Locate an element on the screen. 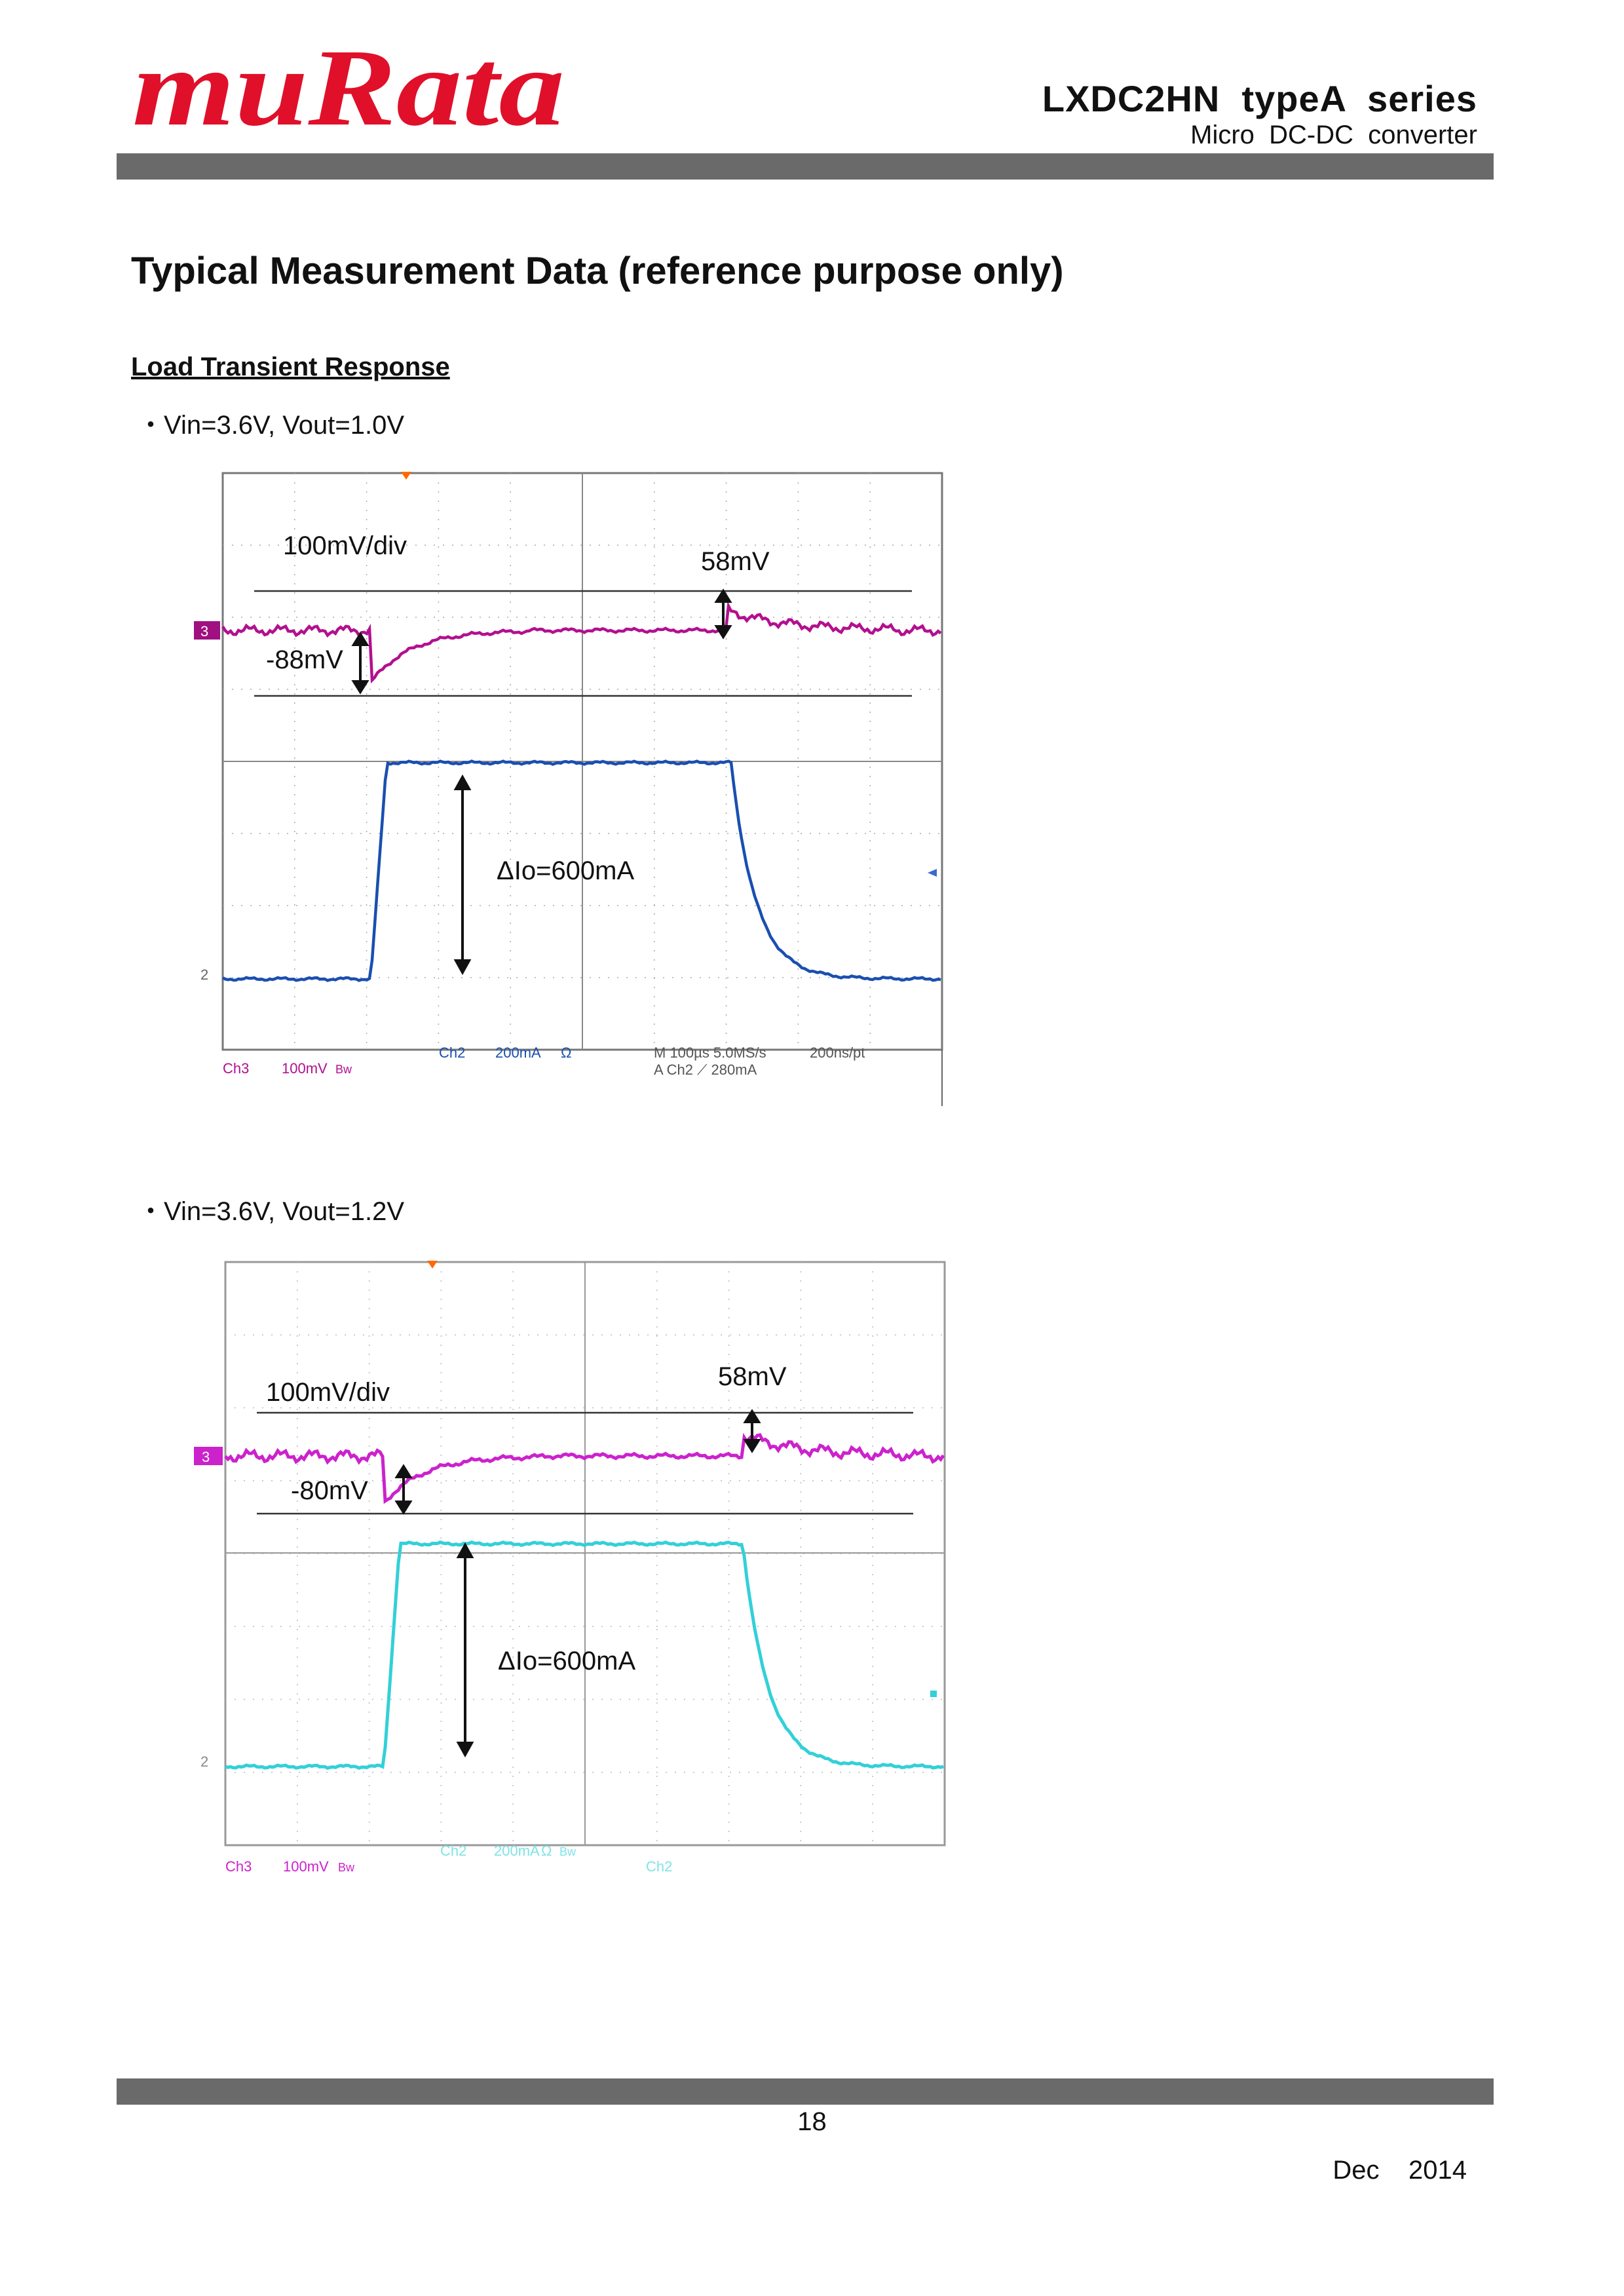  murata-logo: muRata is located at coordinates (348, 87).